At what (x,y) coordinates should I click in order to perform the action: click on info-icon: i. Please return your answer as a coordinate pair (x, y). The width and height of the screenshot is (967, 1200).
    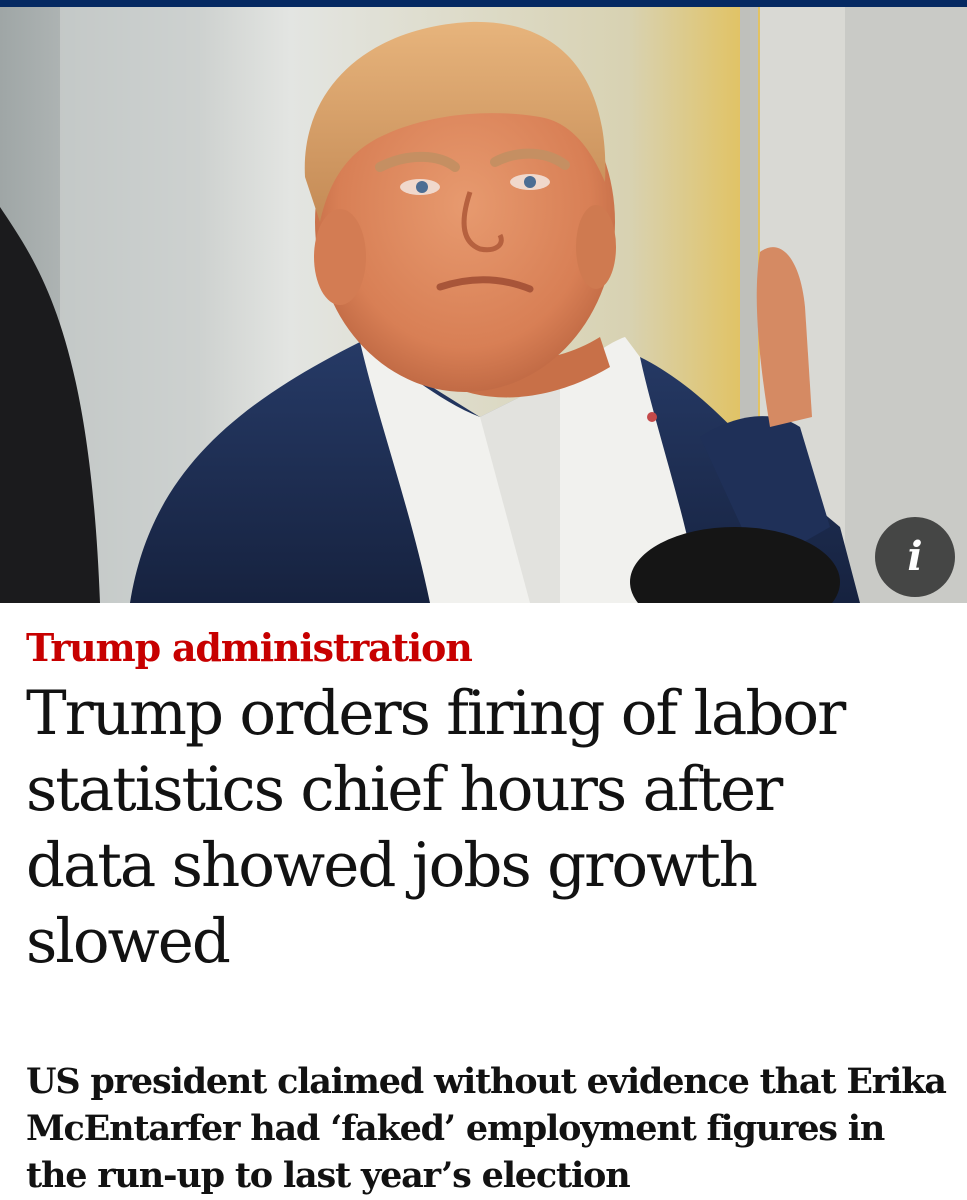
    Looking at the image, I should click on (915, 556).